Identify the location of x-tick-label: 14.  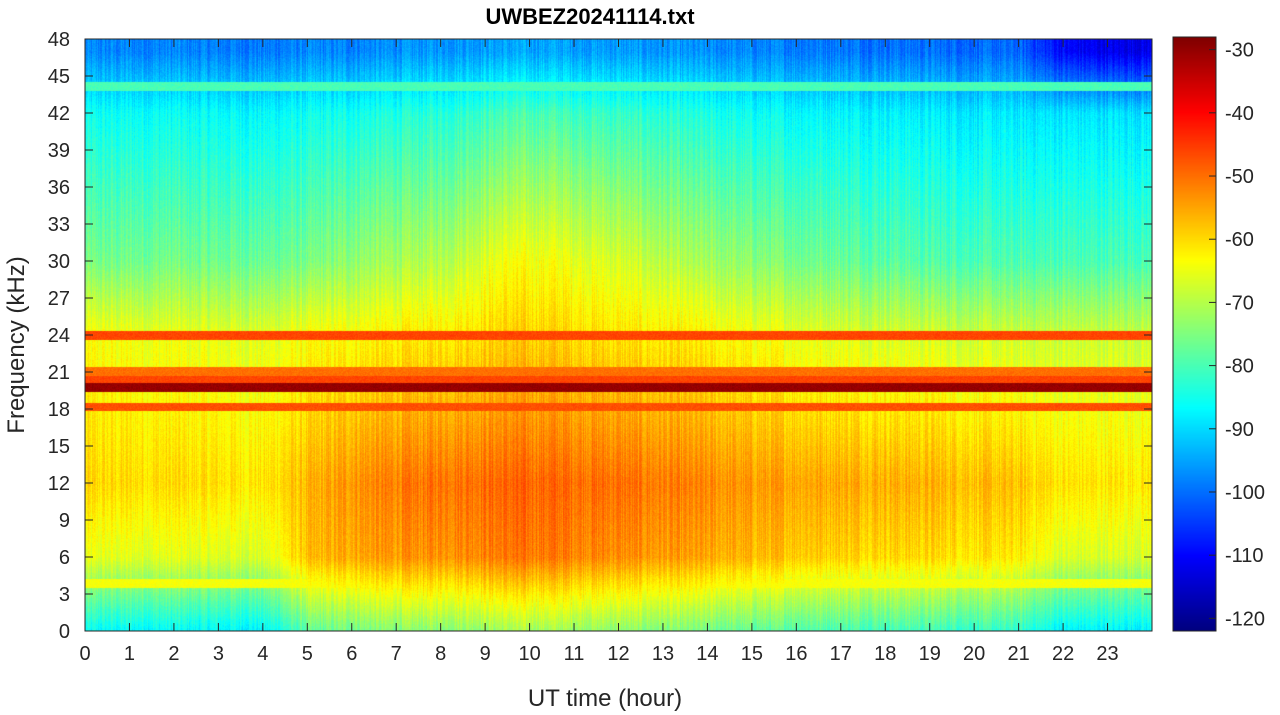
(707, 654).